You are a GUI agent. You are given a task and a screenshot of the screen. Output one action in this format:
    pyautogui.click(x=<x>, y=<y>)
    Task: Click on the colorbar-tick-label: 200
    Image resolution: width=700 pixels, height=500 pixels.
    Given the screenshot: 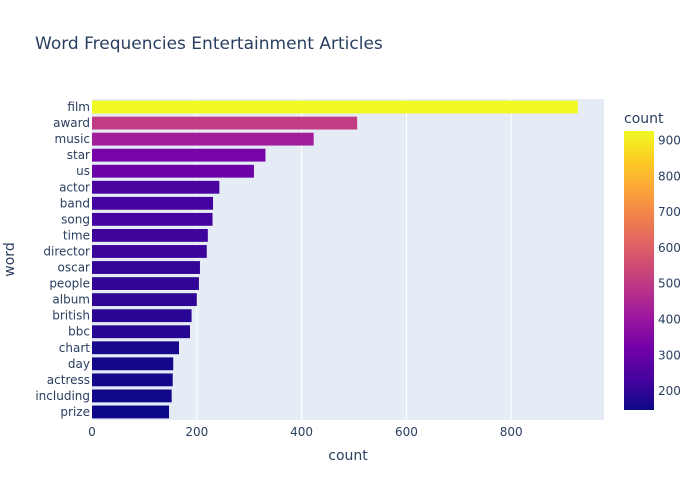 What is the action you would take?
    pyautogui.click(x=669, y=391)
    